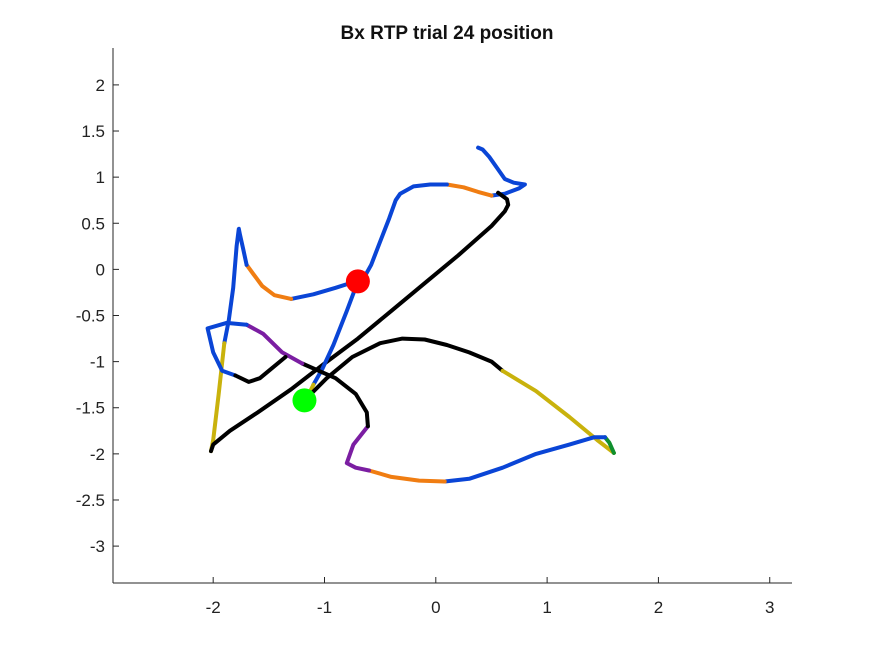 This screenshot has width=875, height=656. What do you see at coordinates (769, 607) in the screenshot?
I see `x-tick-label: 3` at bounding box center [769, 607].